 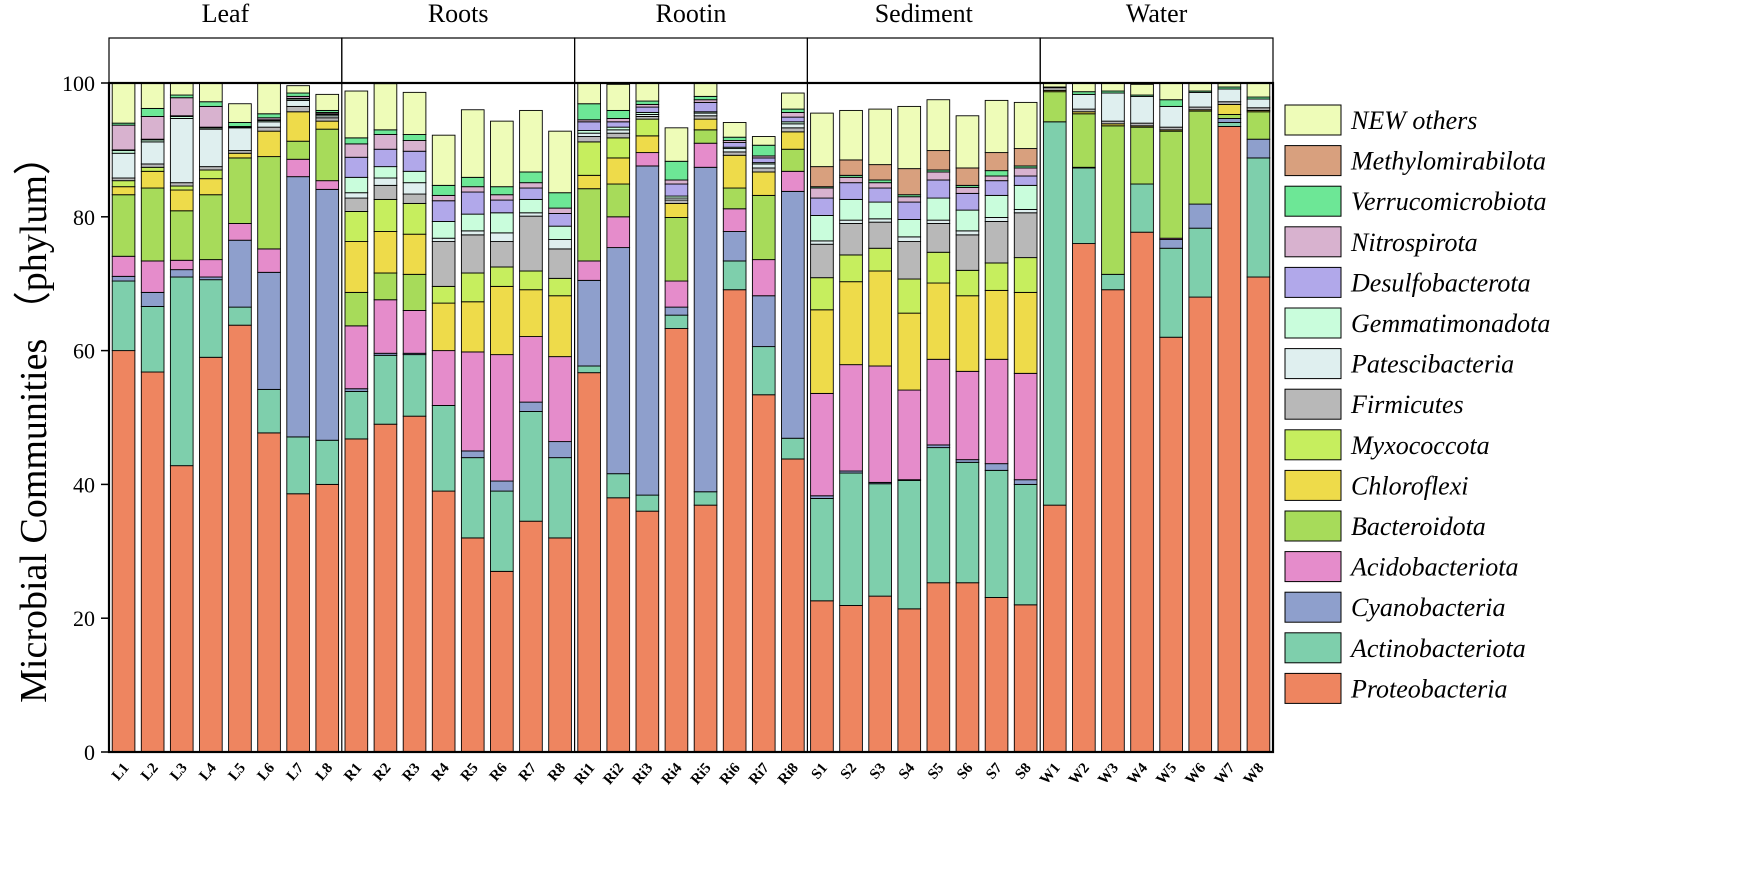 I want to click on legend-label: Firmicutes, so click(x=1407, y=404).